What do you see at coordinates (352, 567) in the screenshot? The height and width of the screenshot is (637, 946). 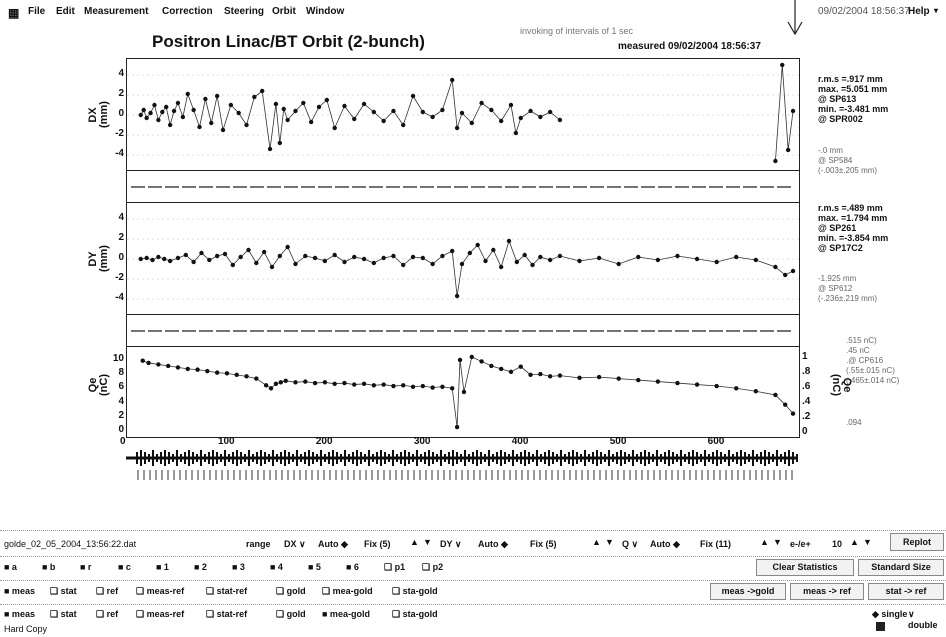 I see `display-toggle-6: ■ 6` at bounding box center [352, 567].